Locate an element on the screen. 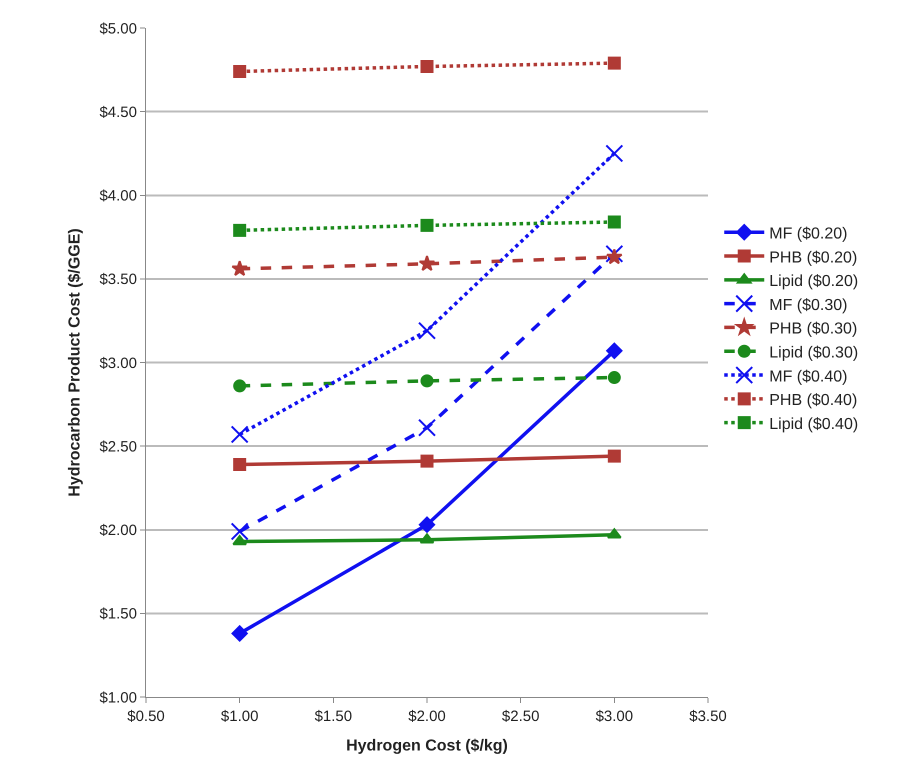 The height and width of the screenshot is (781, 904). y-tick-label: $3.50 is located at coordinates (118, 279).